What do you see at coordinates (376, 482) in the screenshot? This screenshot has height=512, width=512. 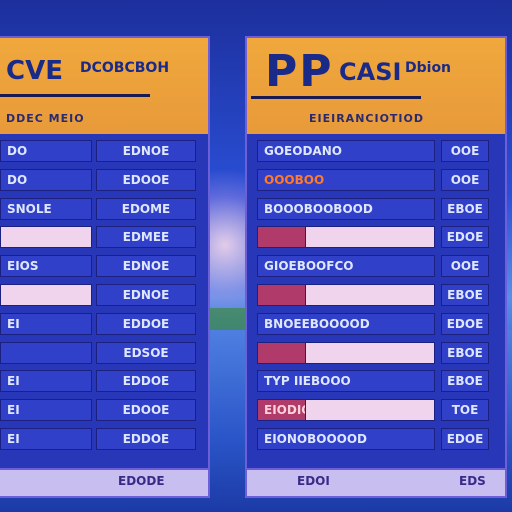 I see `right-board-footer: EDOI EDS` at bounding box center [376, 482].